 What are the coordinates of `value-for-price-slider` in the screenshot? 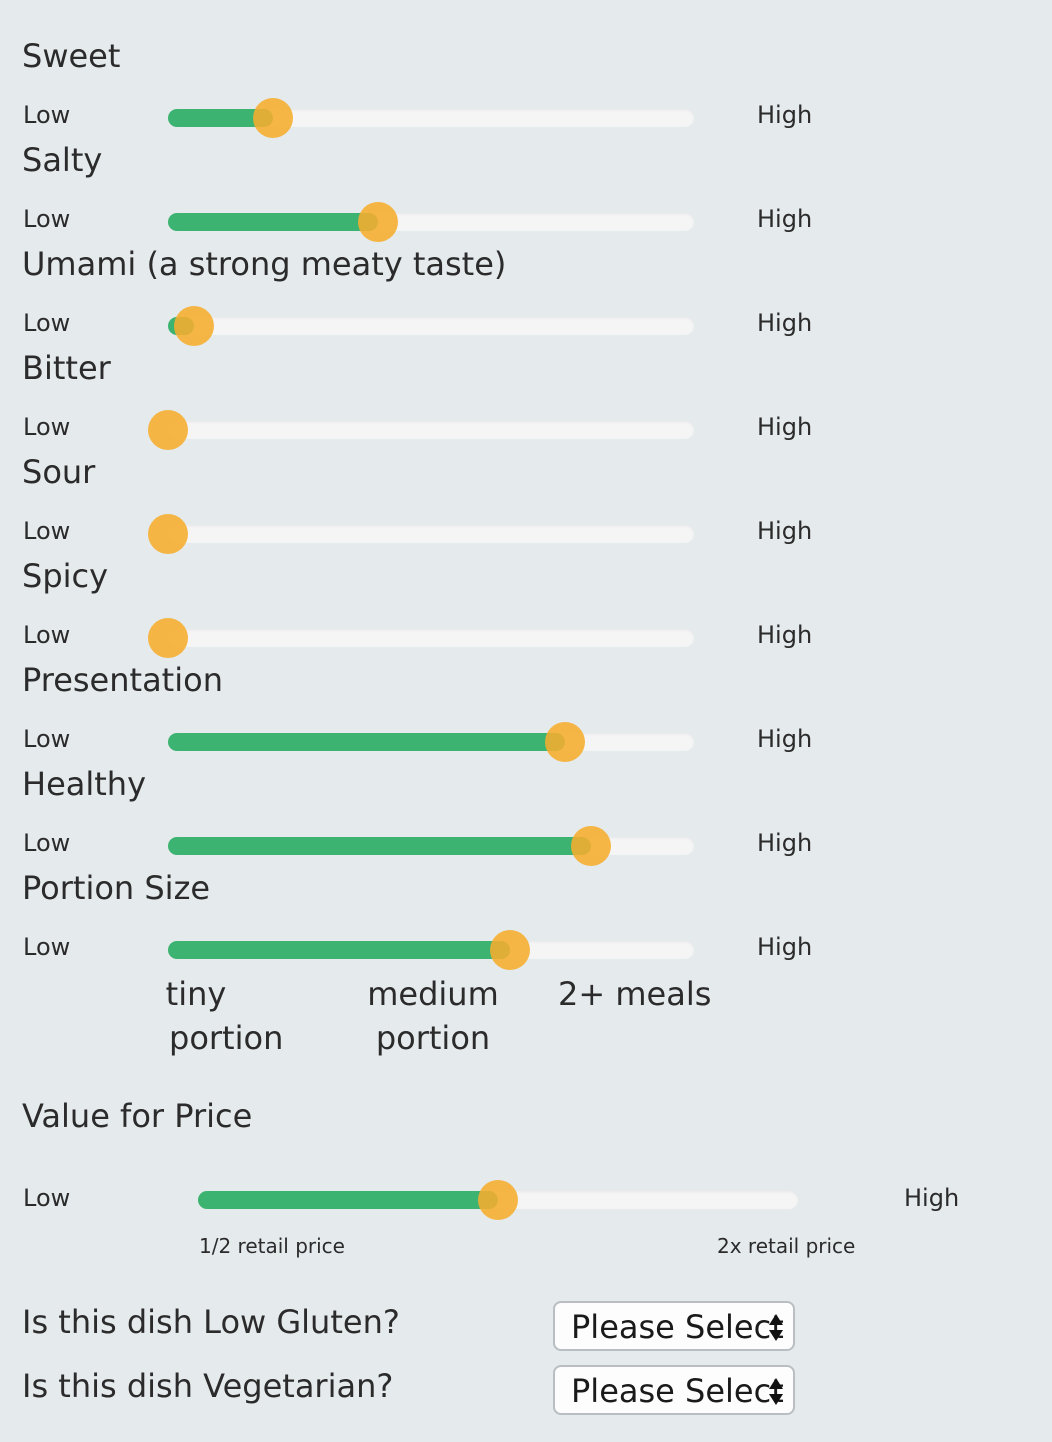 It's located at (498, 1200).